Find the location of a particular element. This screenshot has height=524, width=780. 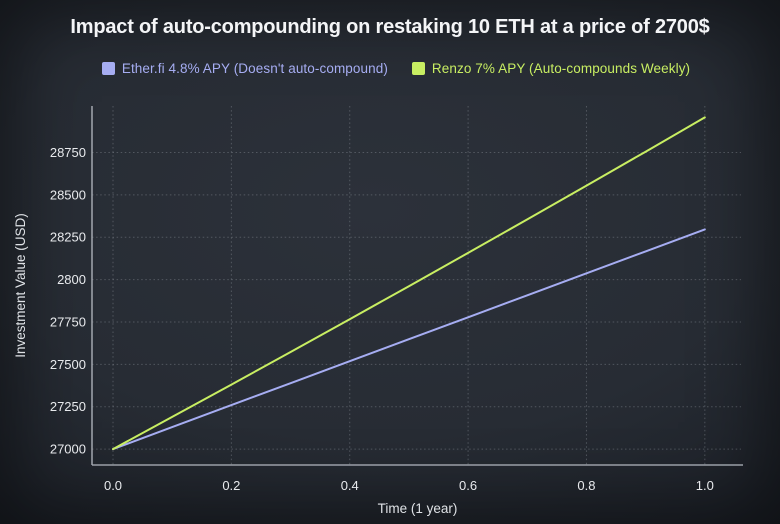

legend-item-renzo: Renzo 7% APY (Auto-compounds Weekly) is located at coordinates (551, 68).